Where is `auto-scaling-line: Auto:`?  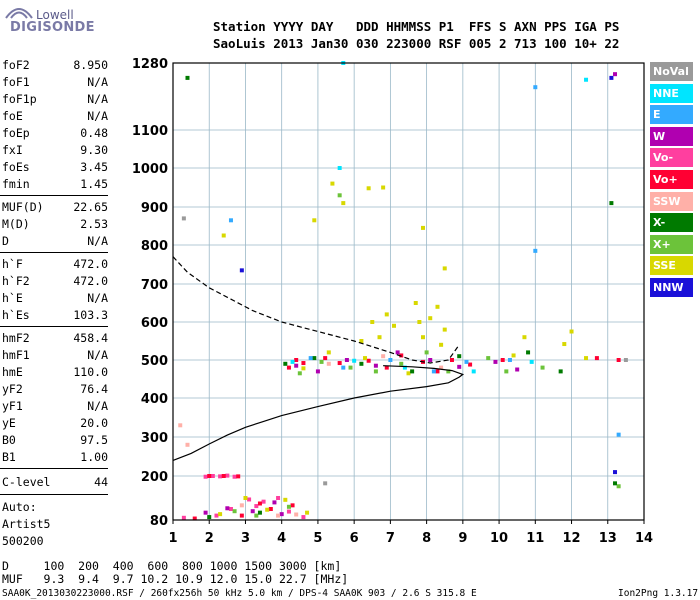 auto-scaling-line: Auto: is located at coordinates (19, 507).